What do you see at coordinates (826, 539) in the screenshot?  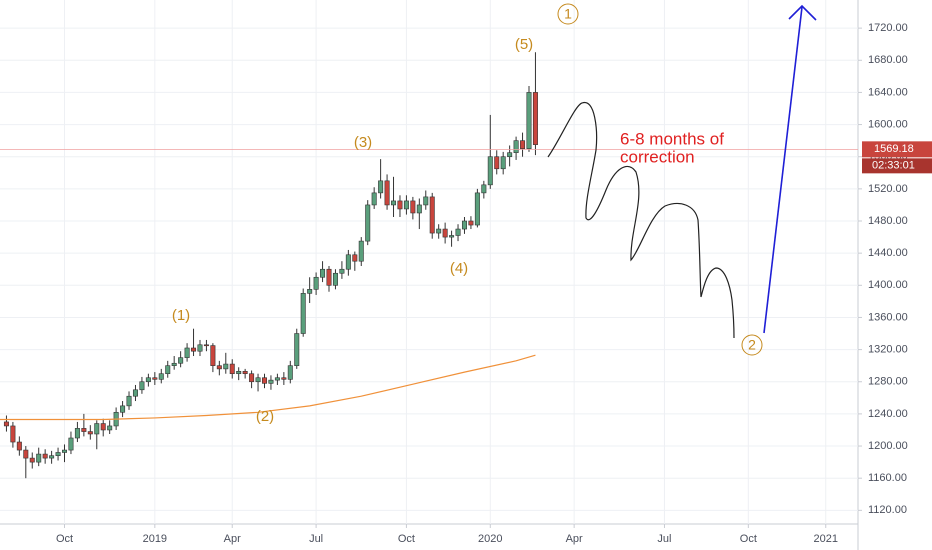 I see `x-tick-label: 2021` at bounding box center [826, 539].